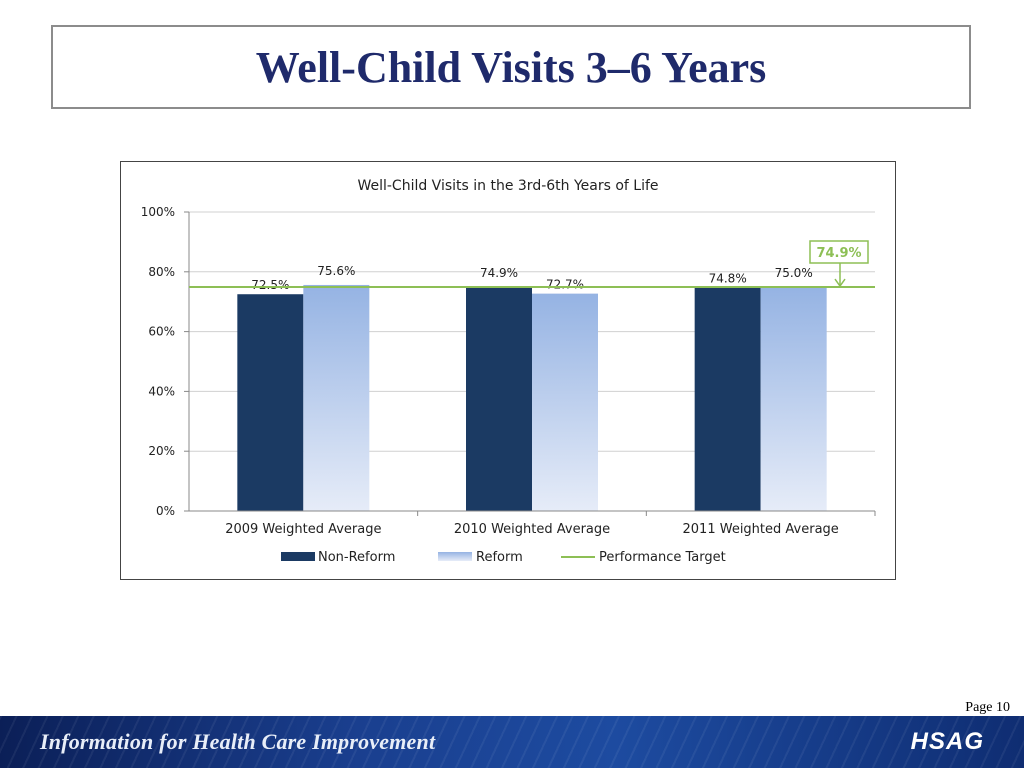  Describe the element at coordinates (238, 741) in the screenshot. I see `footer-tagline: Information for Health Care Improvement` at that location.